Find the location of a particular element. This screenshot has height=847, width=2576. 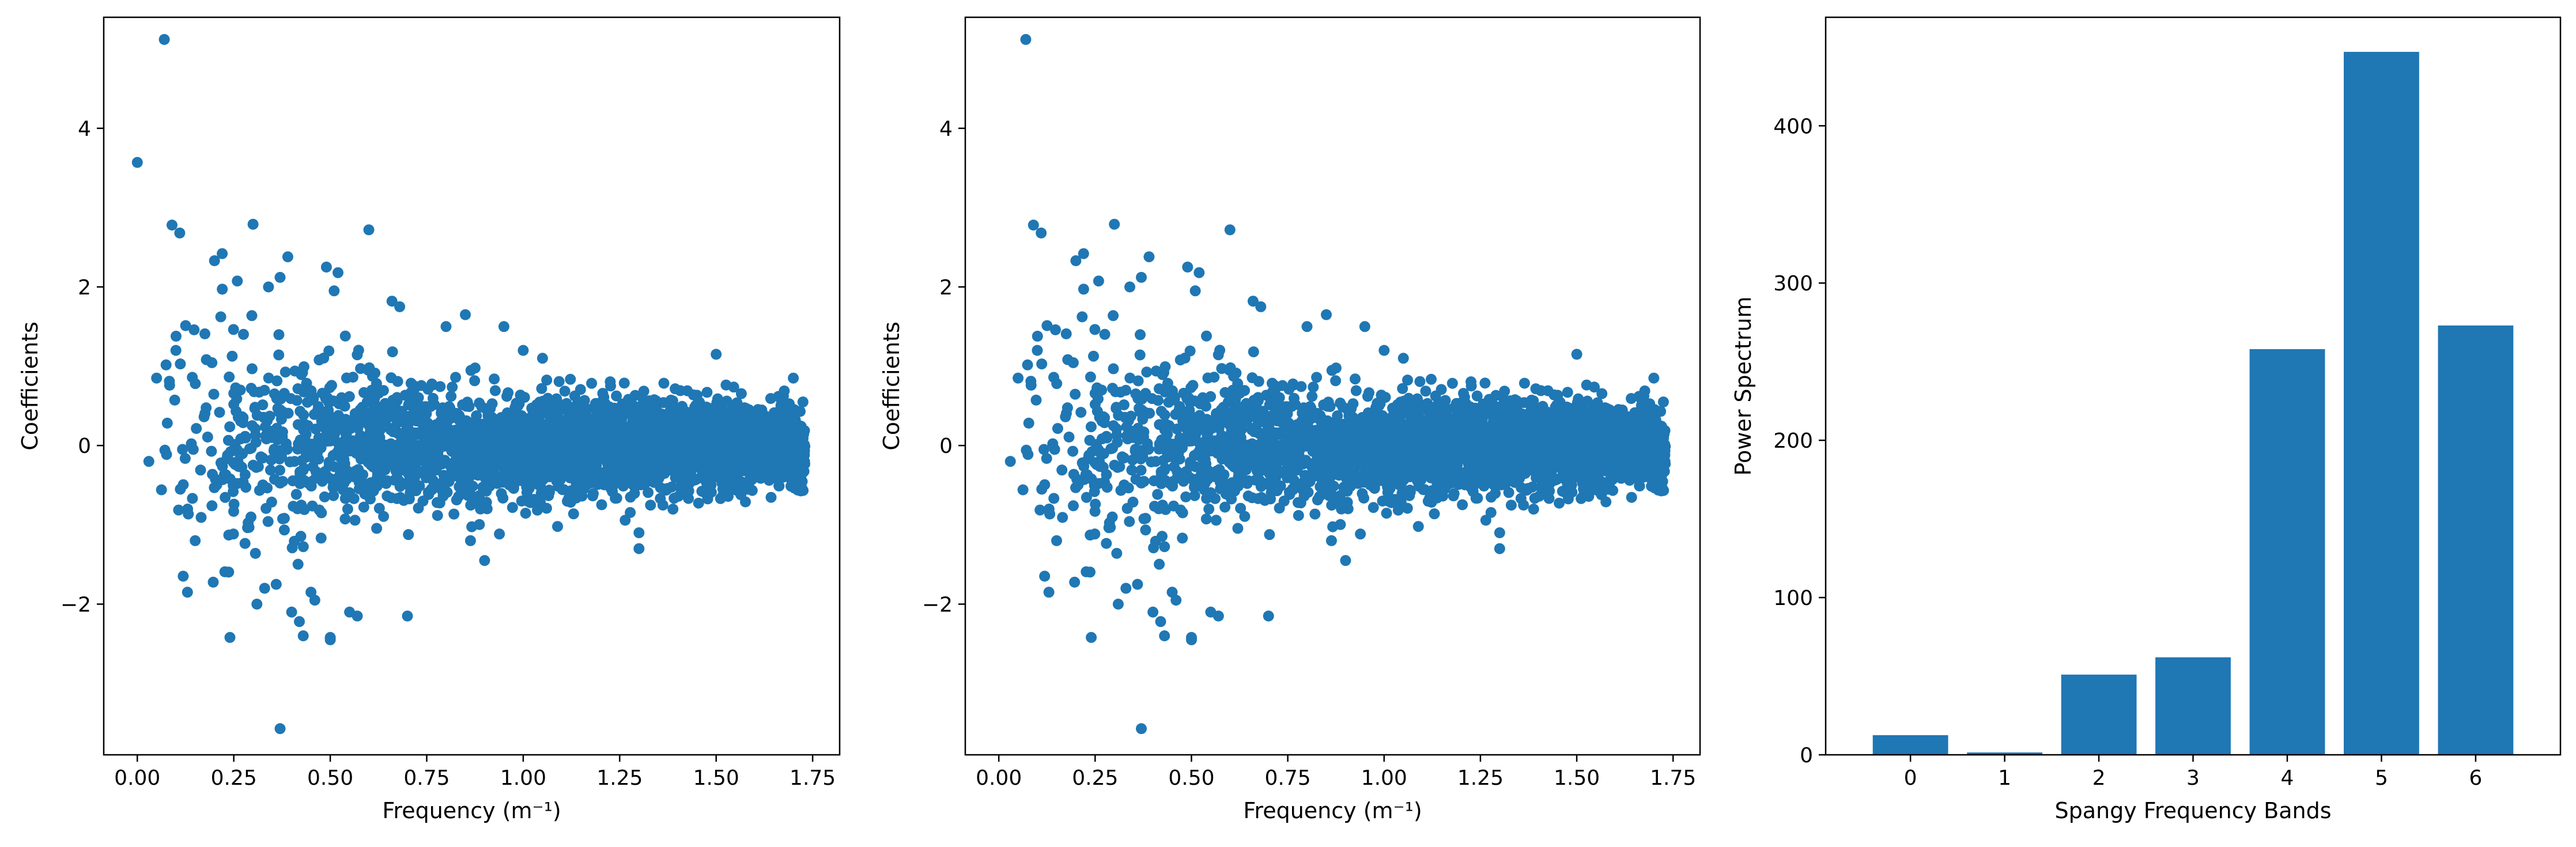

x-tick-label: 1.75 is located at coordinates (813, 778).